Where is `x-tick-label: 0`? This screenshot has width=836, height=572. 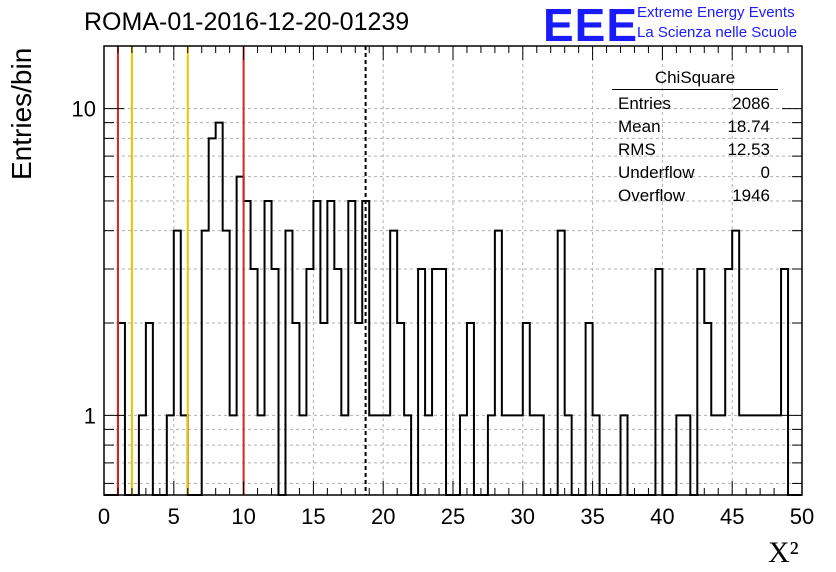
x-tick-label: 0 is located at coordinates (104, 516).